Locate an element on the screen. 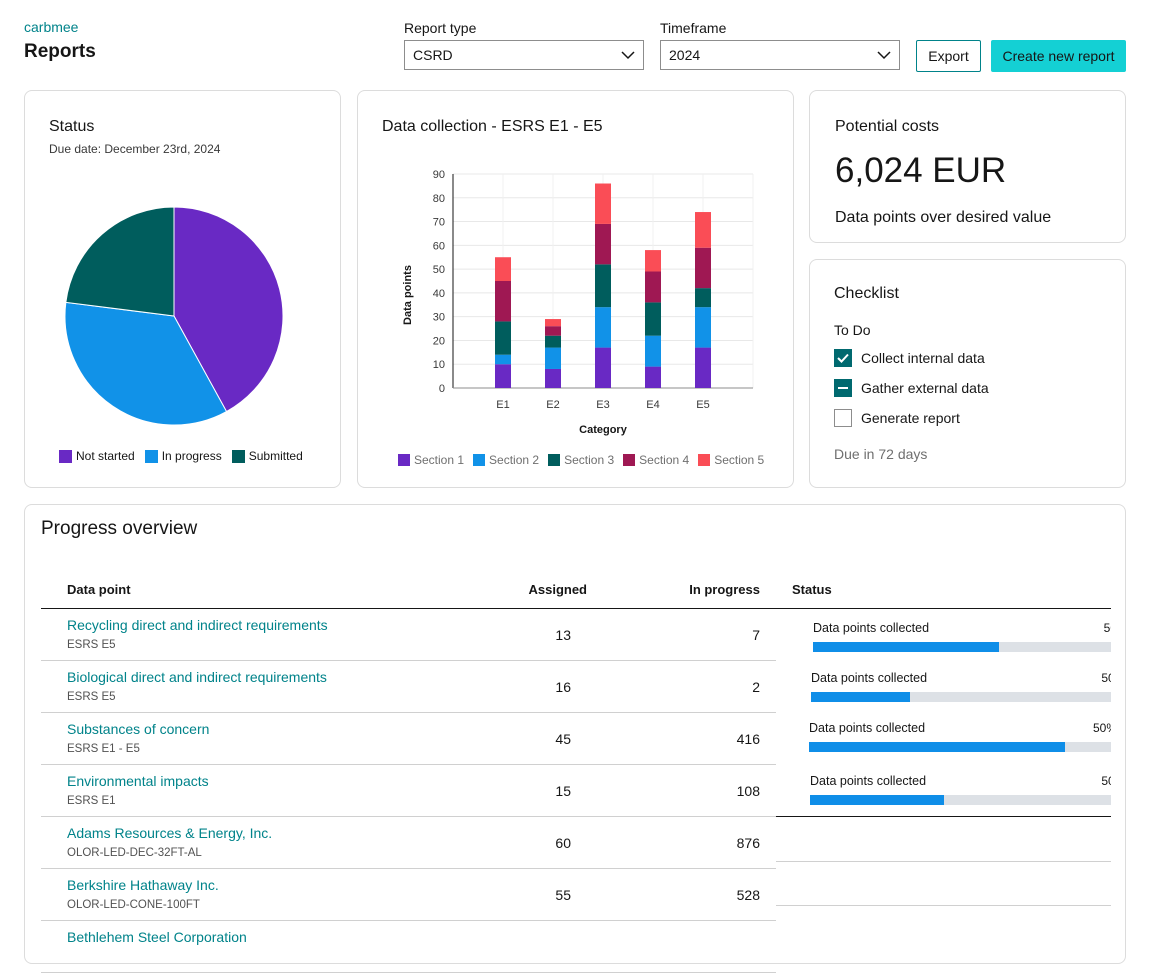  column-header-in-progress: In progress is located at coordinates (724, 589).